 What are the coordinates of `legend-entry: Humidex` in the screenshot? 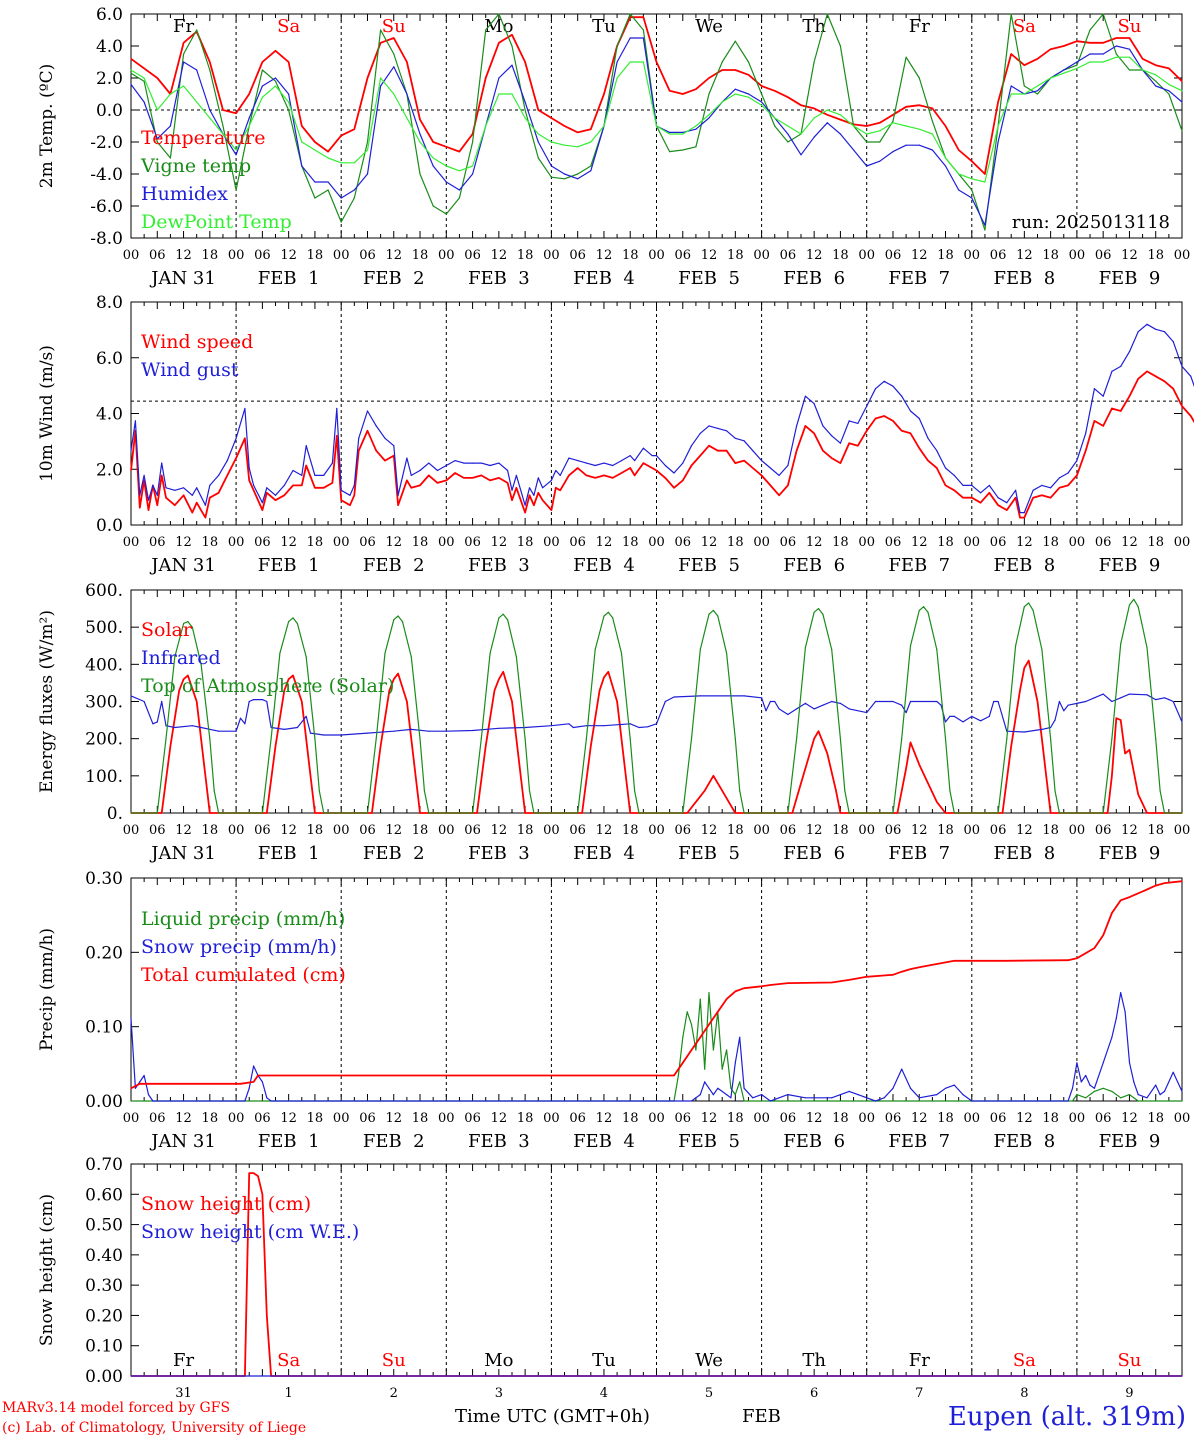 It's located at (184, 194).